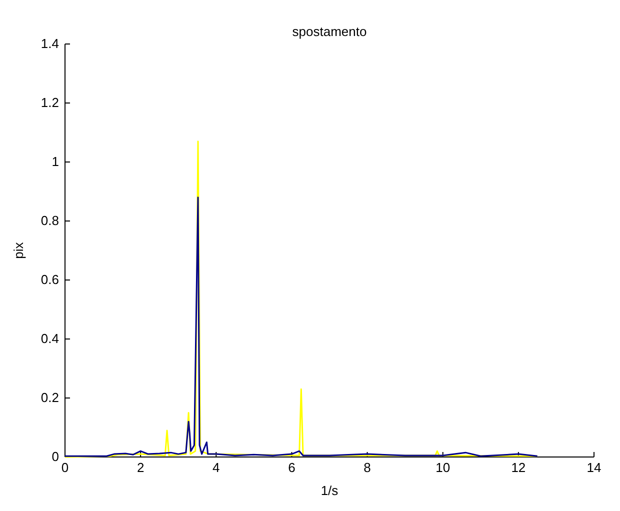 The height and width of the screenshot is (511, 620). Describe the element at coordinates (140, 468) in the screenshot. I see `x-tick-label: 2` at that location.